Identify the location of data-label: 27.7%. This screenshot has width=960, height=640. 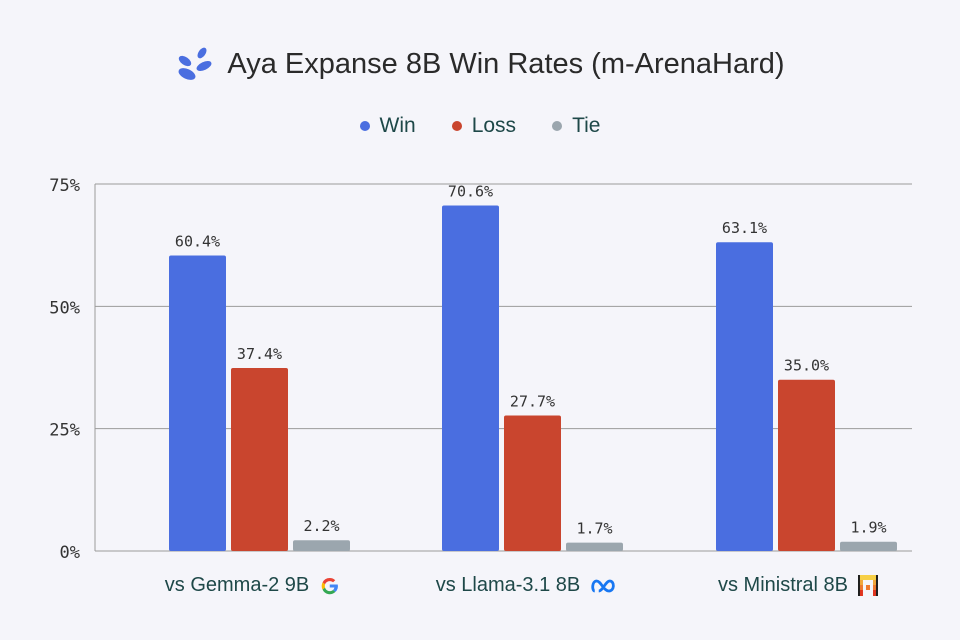
(532, 401).